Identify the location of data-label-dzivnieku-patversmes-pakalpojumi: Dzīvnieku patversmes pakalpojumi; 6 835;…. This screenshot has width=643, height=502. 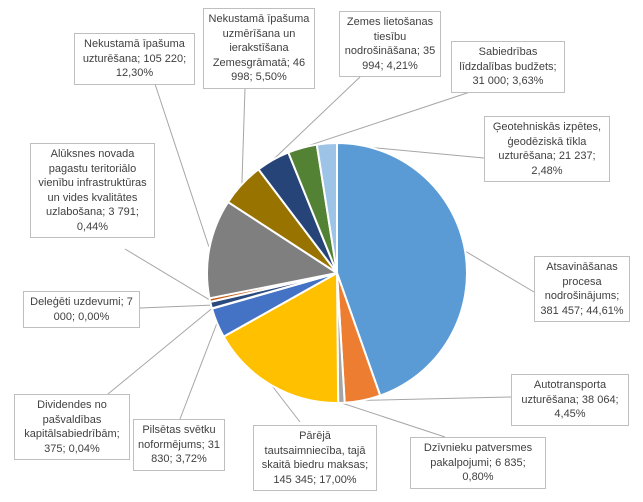
(478, 463).